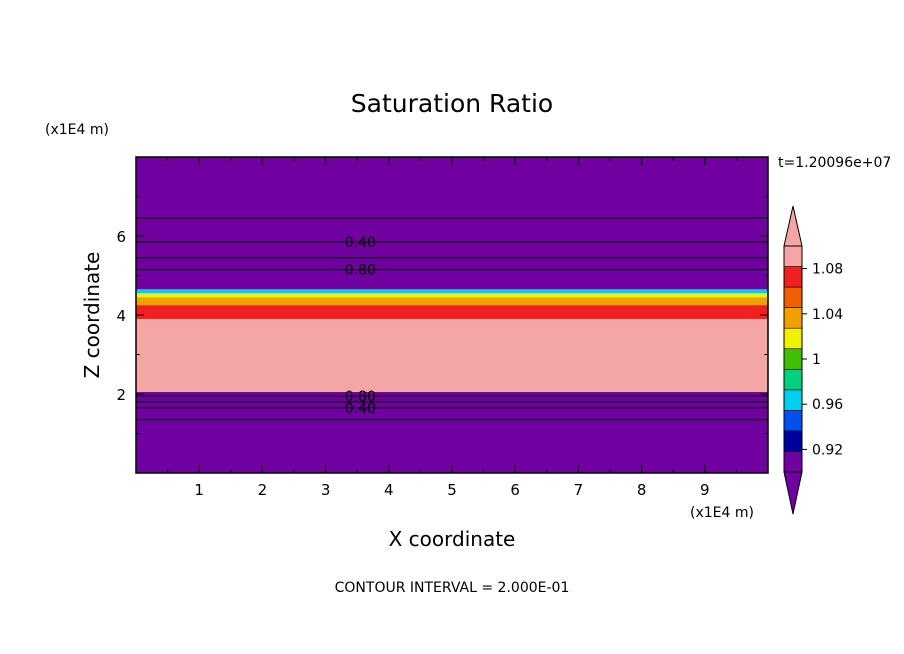 This screenshot has height=654, width=904. I want to click on colorbar-tick-label-1: 1.04, so click(827, 315).